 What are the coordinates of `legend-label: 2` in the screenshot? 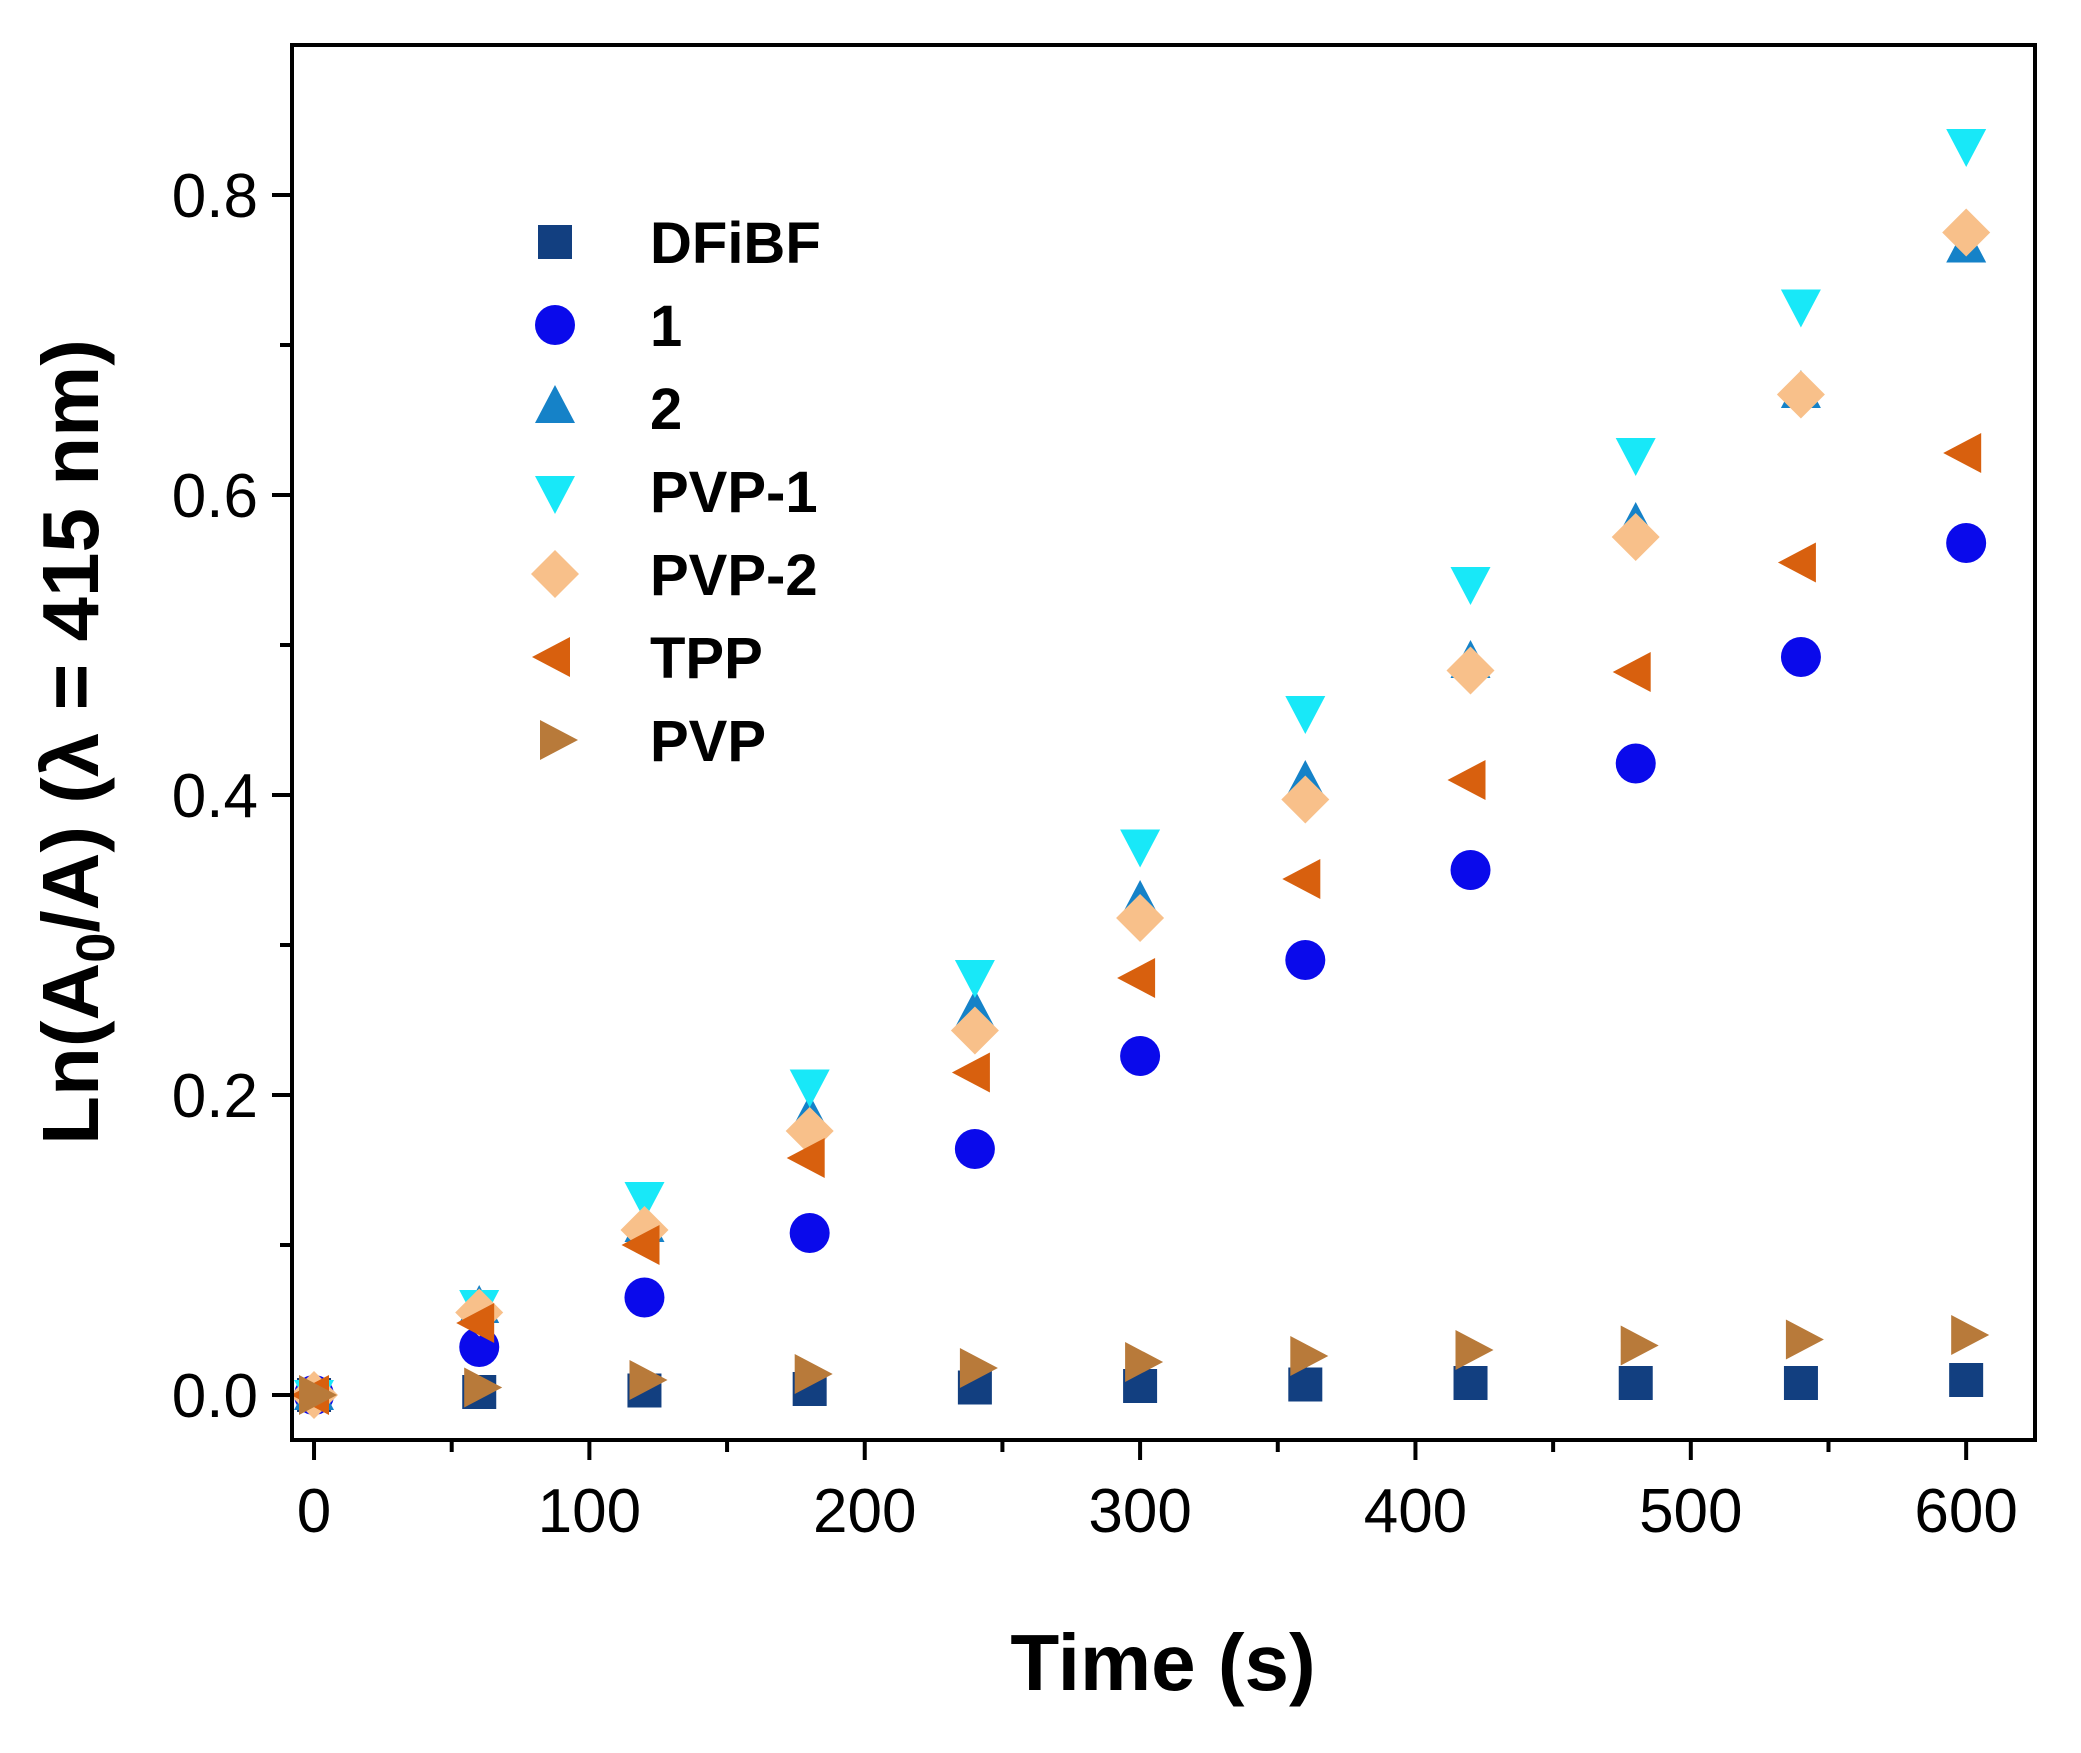 It's located at (666, 409).